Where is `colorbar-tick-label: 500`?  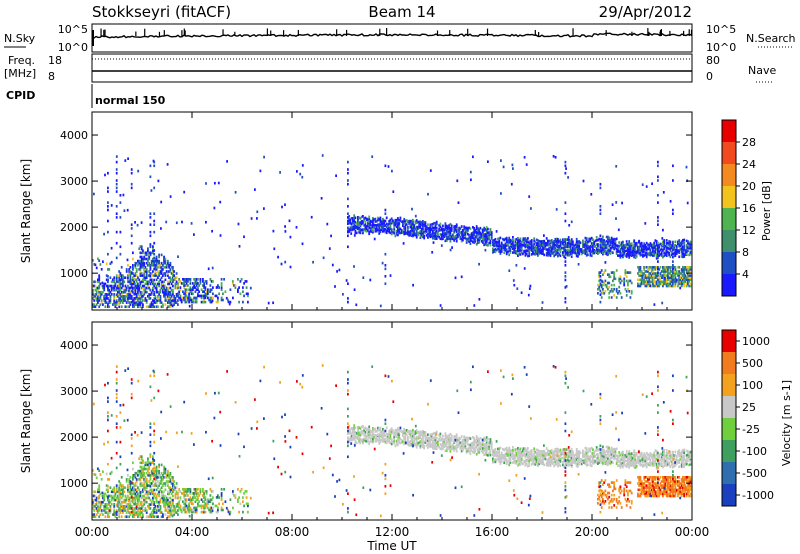
colorbar-tick-label: 500 is located at coordinates (752, 363).